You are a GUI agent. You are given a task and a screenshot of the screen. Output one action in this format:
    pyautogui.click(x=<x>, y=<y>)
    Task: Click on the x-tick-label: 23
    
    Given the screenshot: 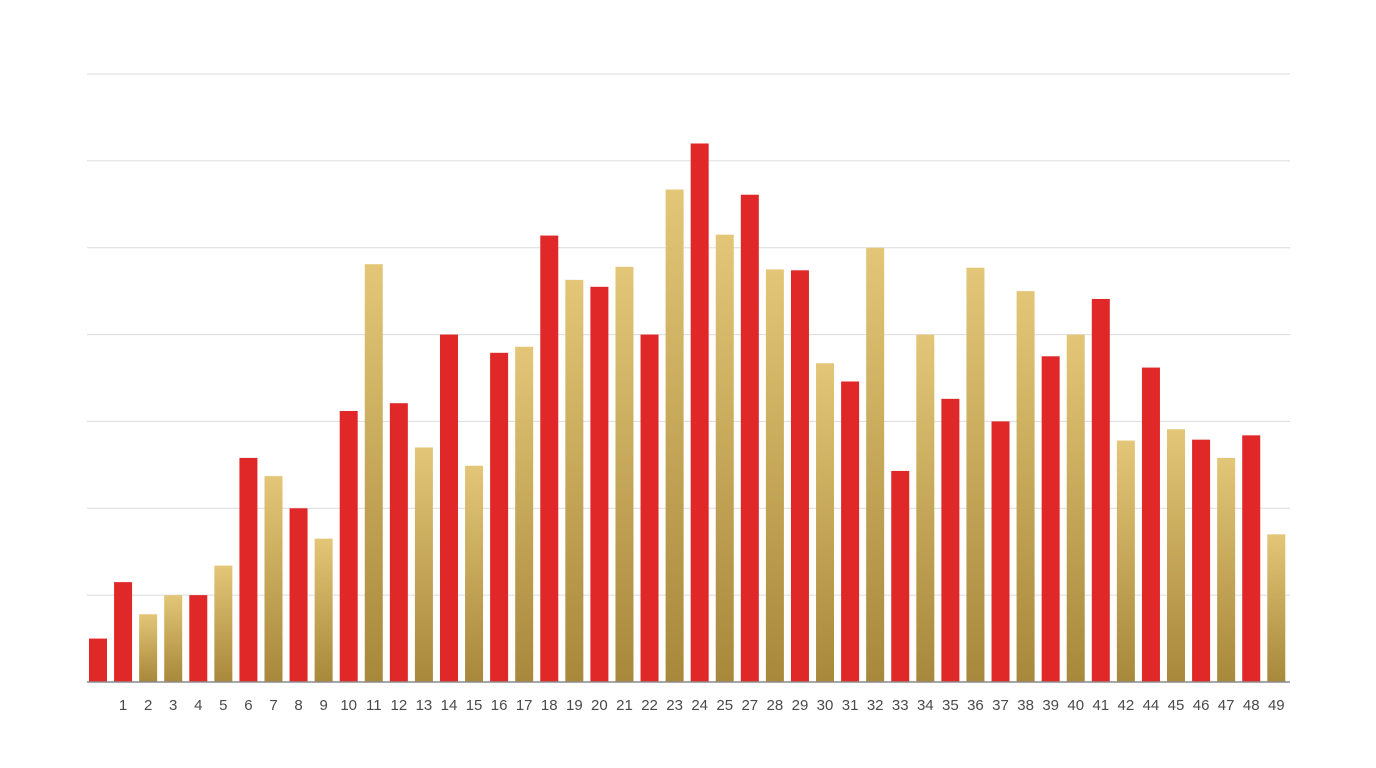 What is the action you would take?
    pyautogui.click(x=674, y=705)
    